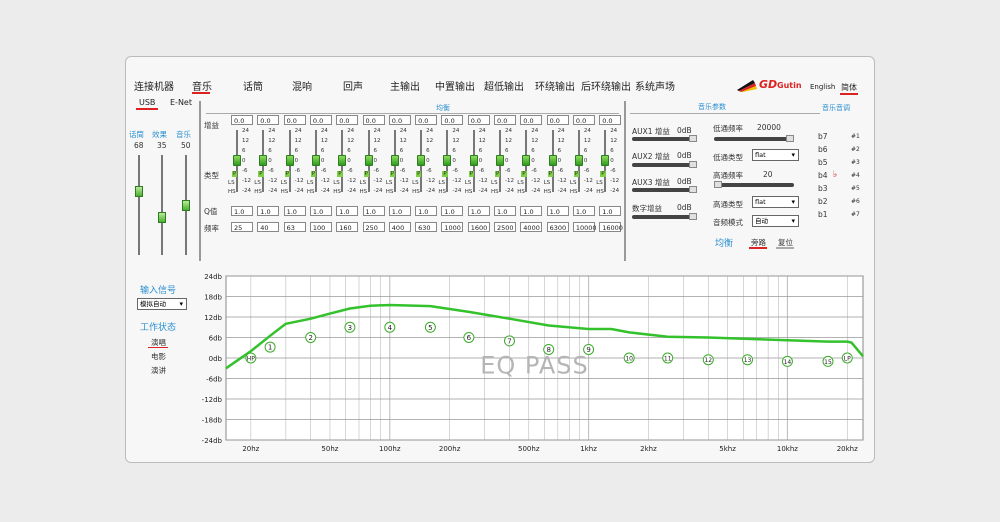  What do you see at coordinates (242, 227) in the screenshot?
I see `eq-freq-input: 25` at bounding box center [242, 227].